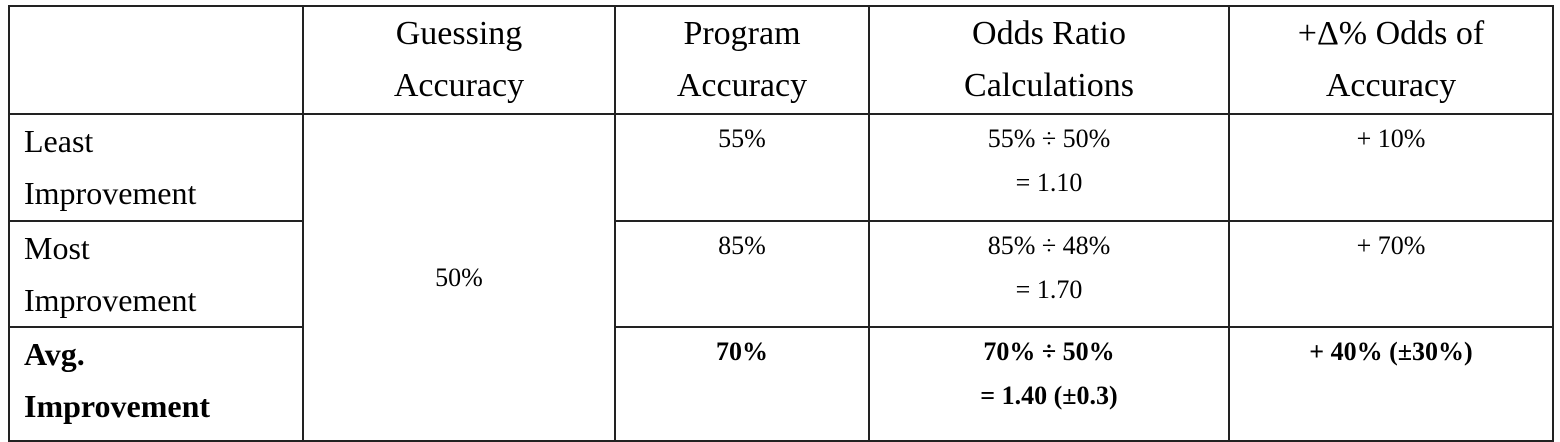 The image size is (1560, 442). What do you see at coordinates (459, 60) in the screenshot?
I see `header-guessing-accuracy: Guessing Accuracy` at bounding box center [459, 60].